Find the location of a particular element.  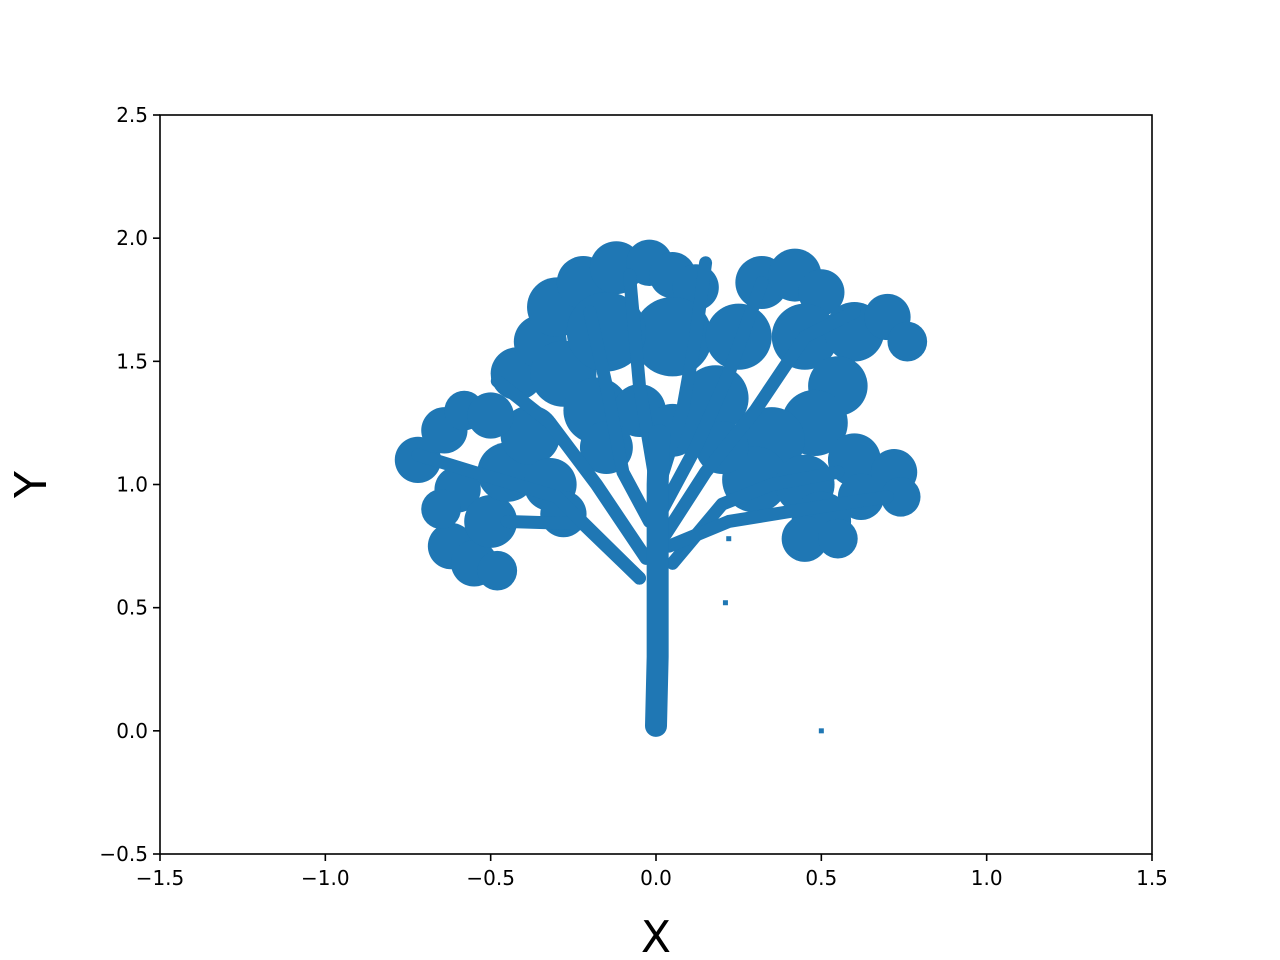

y-tick-label: −0.5 is located at coordinates (123, 854).